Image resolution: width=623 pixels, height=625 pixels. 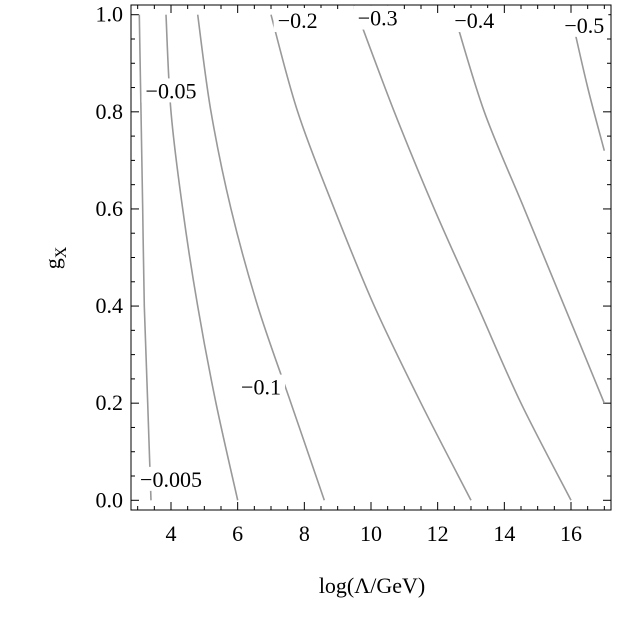 I want to click on y-axis-label: gX, so click(x=55, y=257).